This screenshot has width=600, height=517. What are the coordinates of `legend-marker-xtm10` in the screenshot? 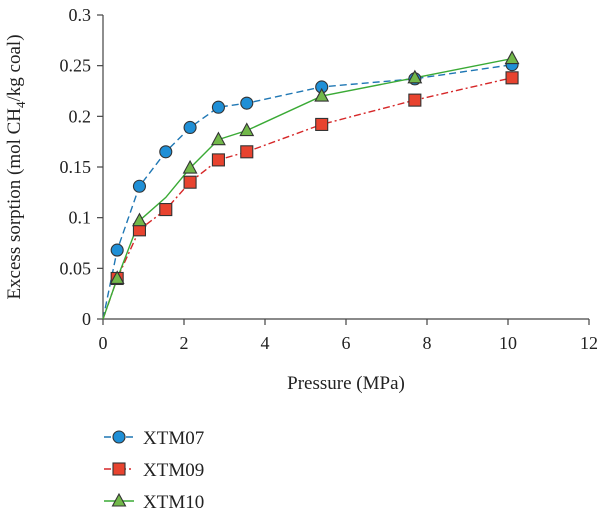 It's located at (119, 499).